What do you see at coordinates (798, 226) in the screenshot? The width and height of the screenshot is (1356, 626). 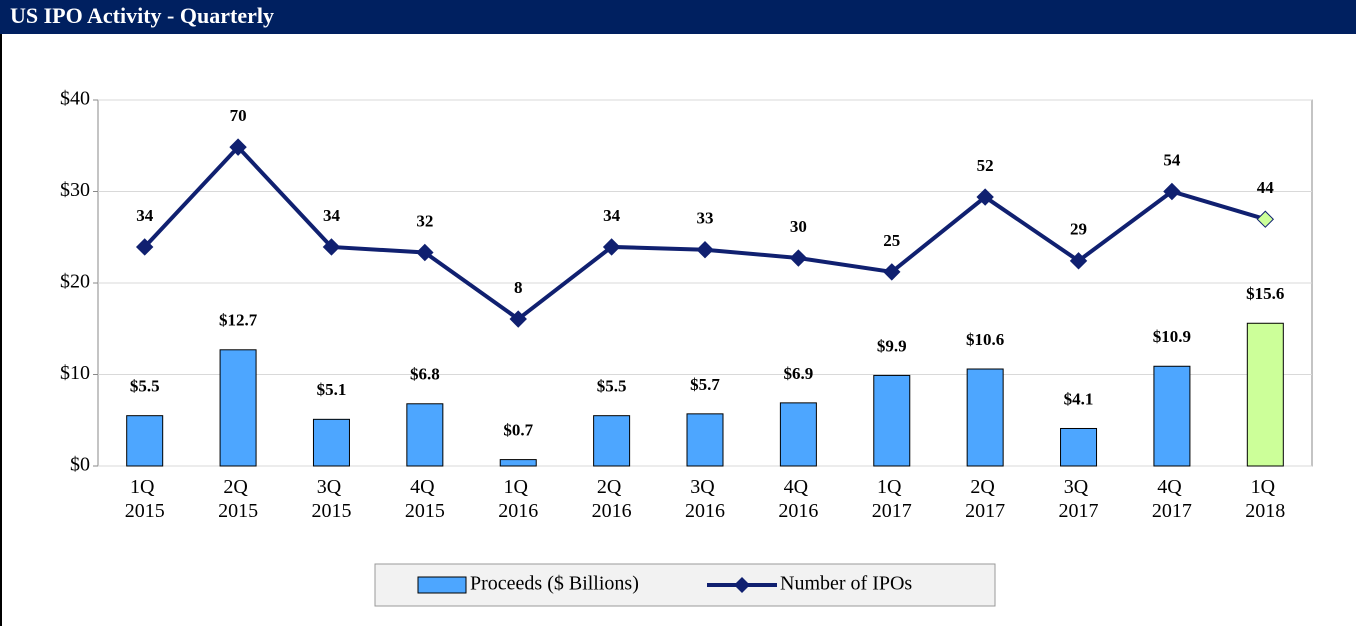 I see `data-label: 30` at bounding box center [798, 226].